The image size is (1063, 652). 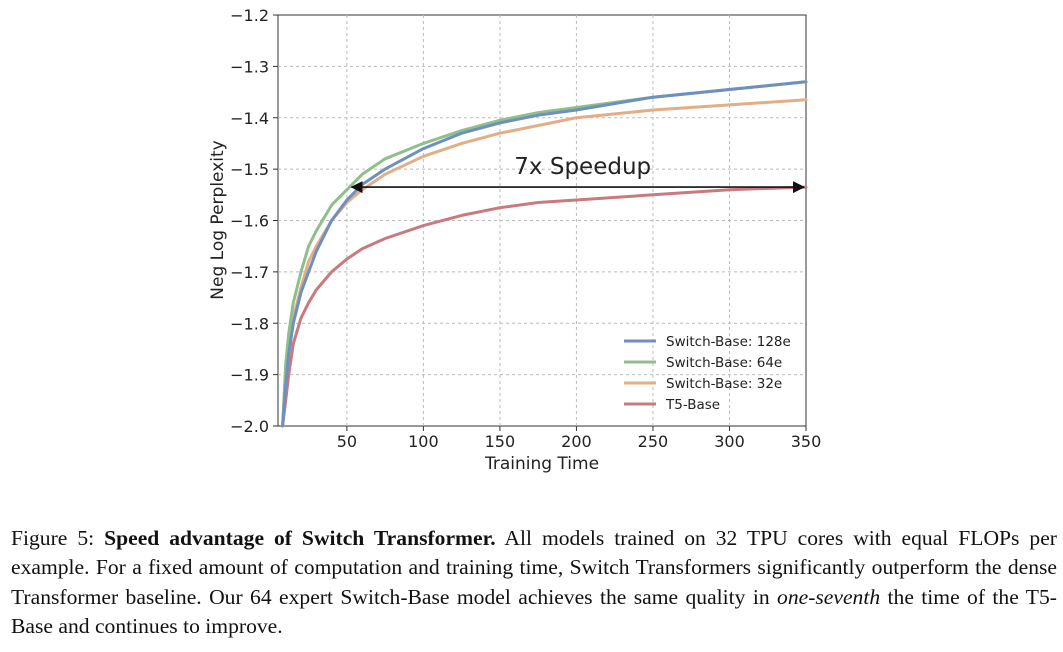 What do you see at coordinates (300, 538) in the screenshot?
I see `caption-bold: Speed advantage of Switch Transformer.` at bounding box center [300, 538].